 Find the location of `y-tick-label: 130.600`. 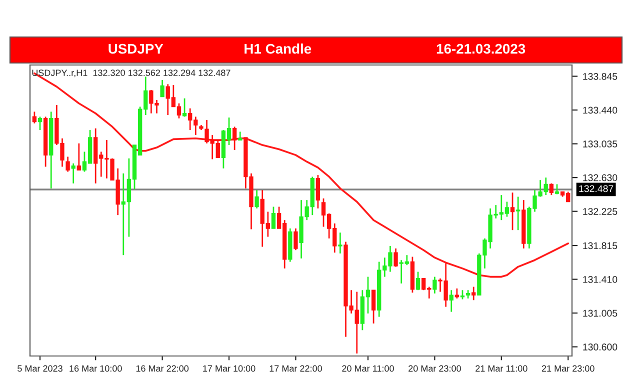

y-tick-label: 130.600 is located at coordinates (600, 347).